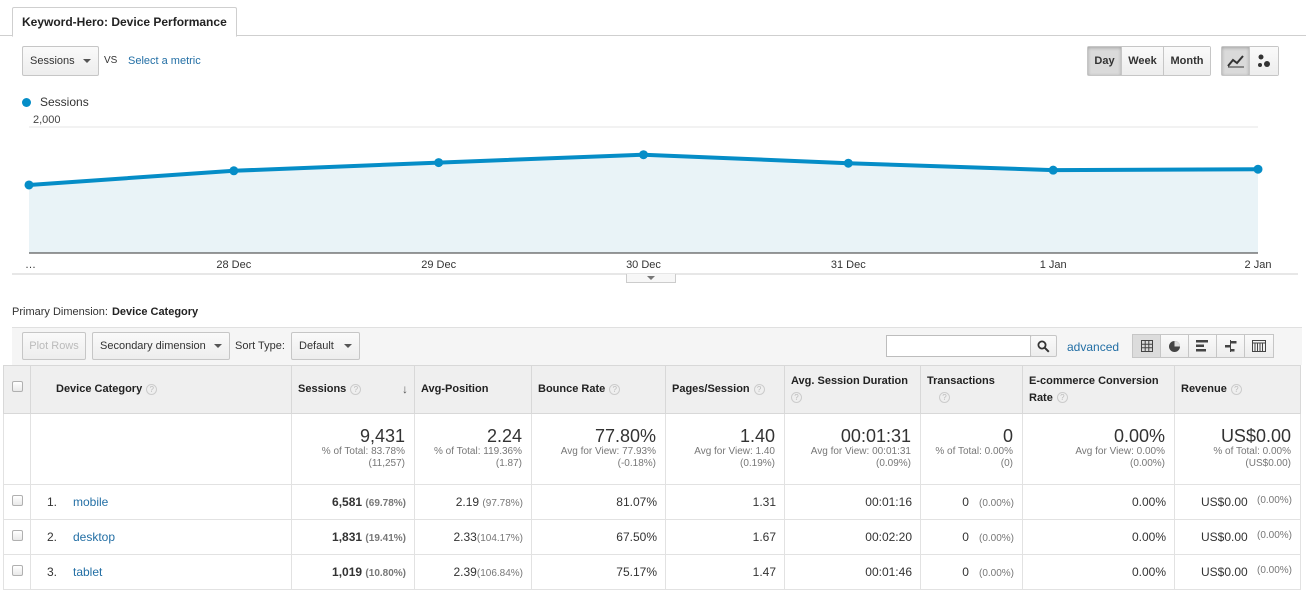 The height and width of the screenshot is (595, 1306). I want to click on secondary-dimension-select: Secondary dimension, so click(161, 346).